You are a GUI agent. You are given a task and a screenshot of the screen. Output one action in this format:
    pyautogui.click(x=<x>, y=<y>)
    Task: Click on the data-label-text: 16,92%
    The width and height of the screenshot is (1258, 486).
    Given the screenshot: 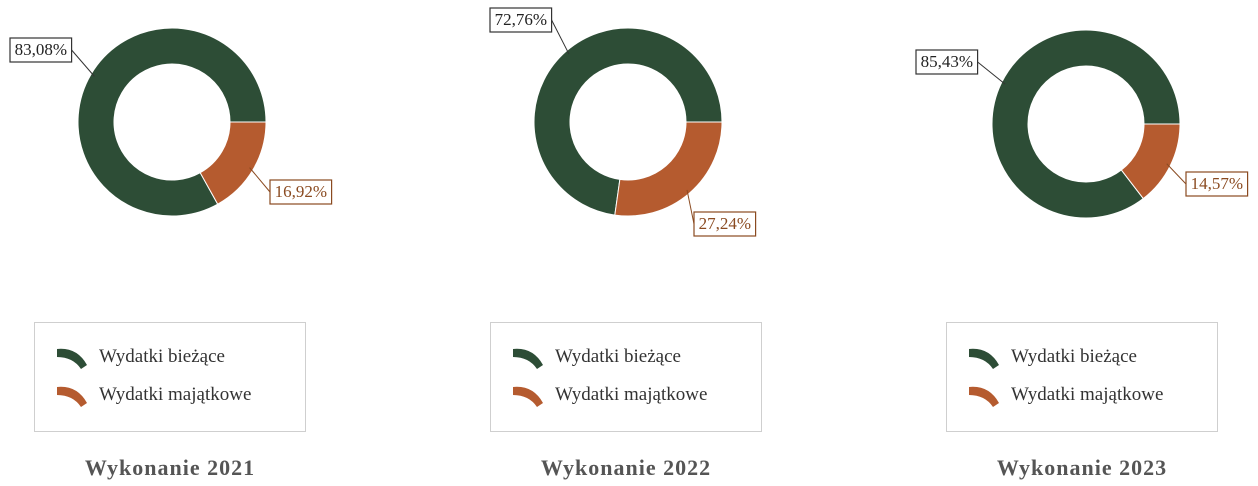 What is the action you would take?
    pyautogui.click(x=301, y=191)
    